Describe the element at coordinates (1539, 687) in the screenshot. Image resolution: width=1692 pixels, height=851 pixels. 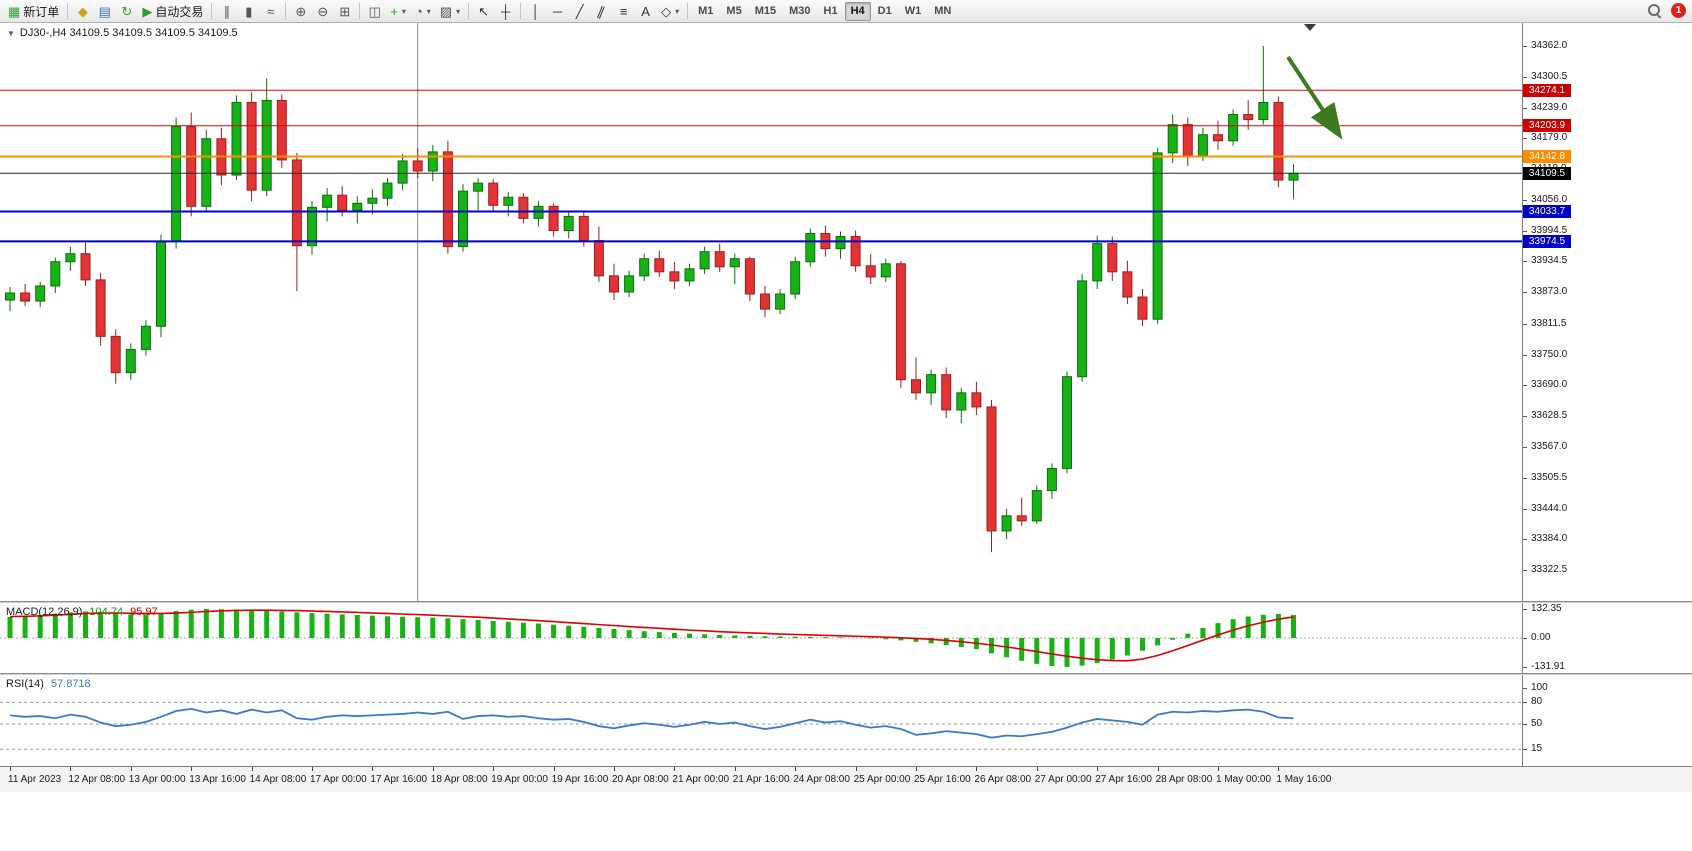
I see `rsi-axis-label: 100` at that location.